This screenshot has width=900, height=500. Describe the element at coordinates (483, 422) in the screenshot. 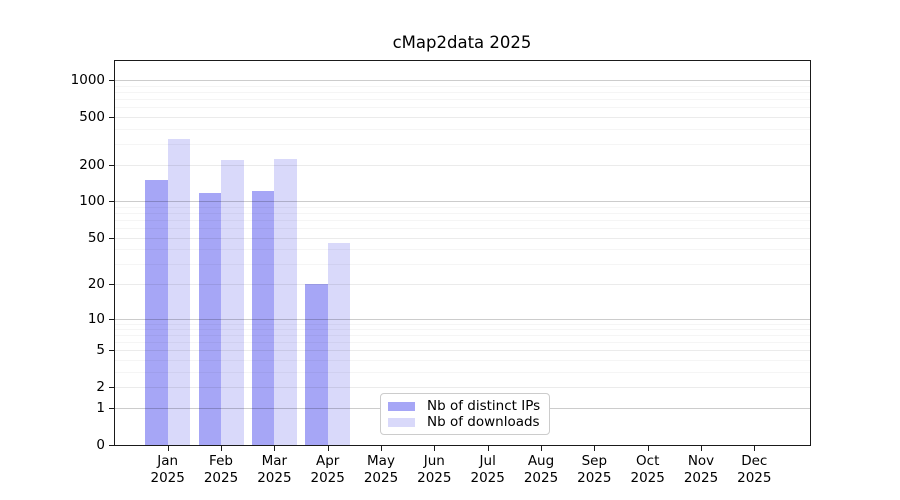

I see `legend-label-downloads: Nb of downloads` at that location.